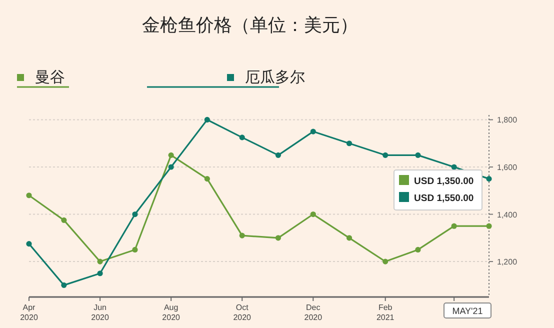 Image resolution: width=554 pixels, height=328 pixels. What do you see at coordinates (275, 77) in the screenshot?
I see `legend-label: 厄瓜多尔` at bounding box center [275, 77].